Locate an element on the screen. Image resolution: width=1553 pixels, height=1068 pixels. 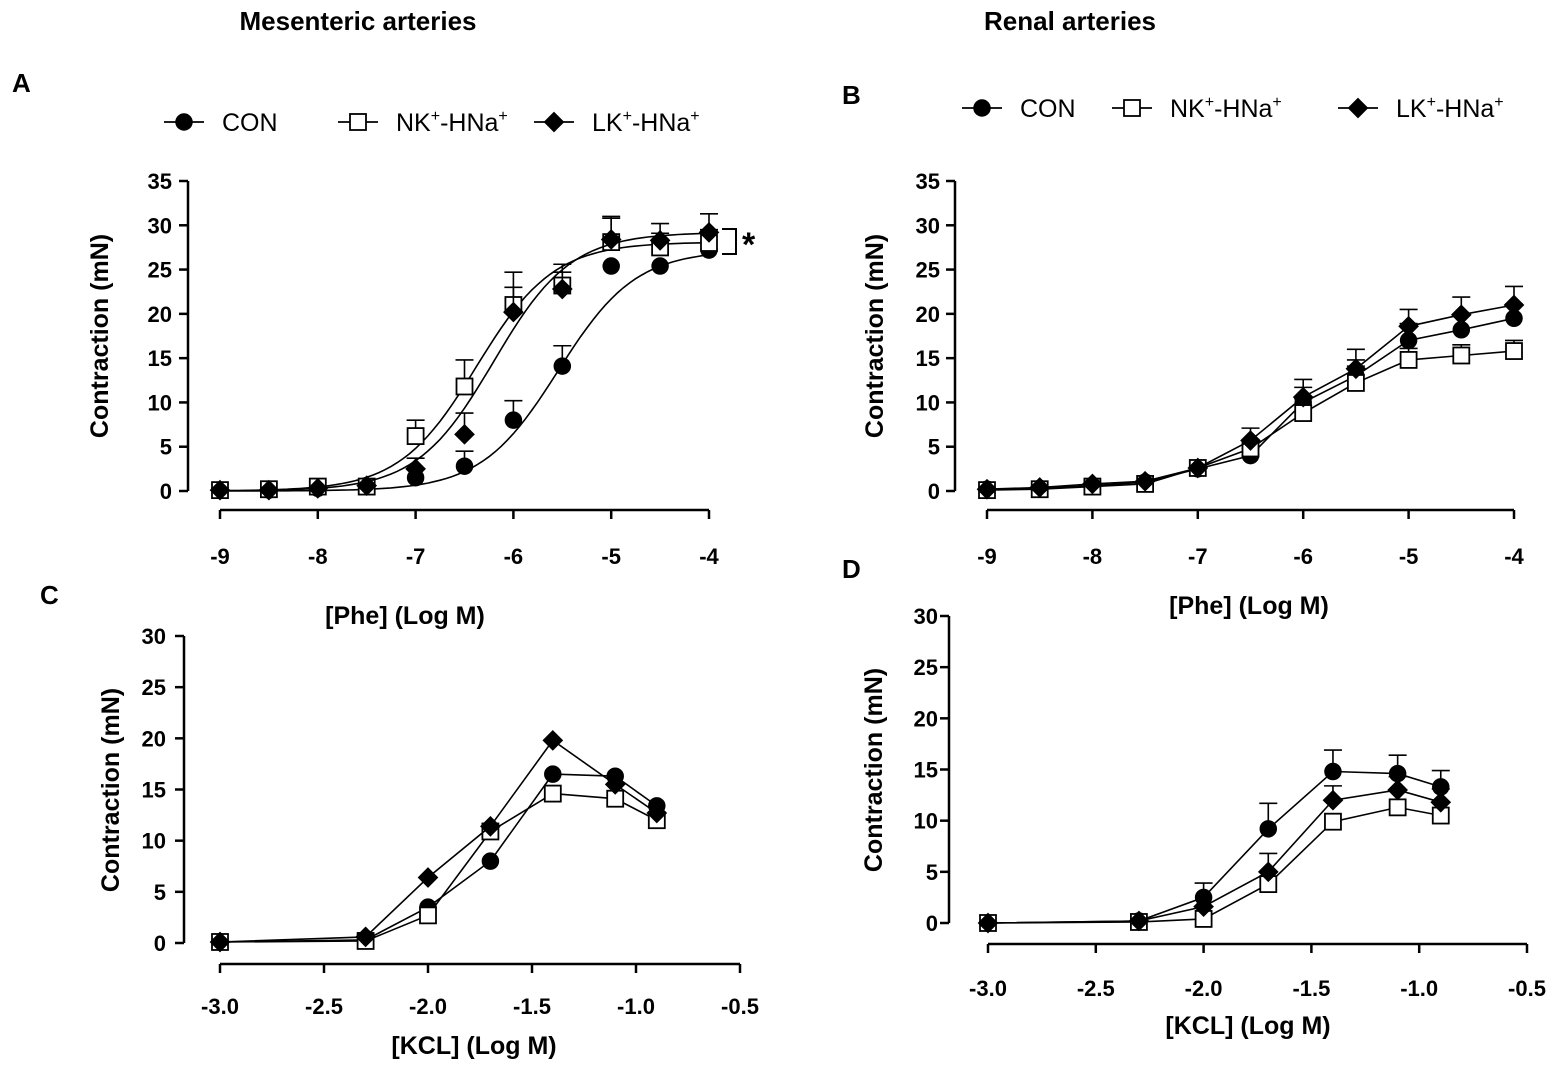
x-axis-title-a: [Phe] (Log M) is located at coordinates (405, 616).